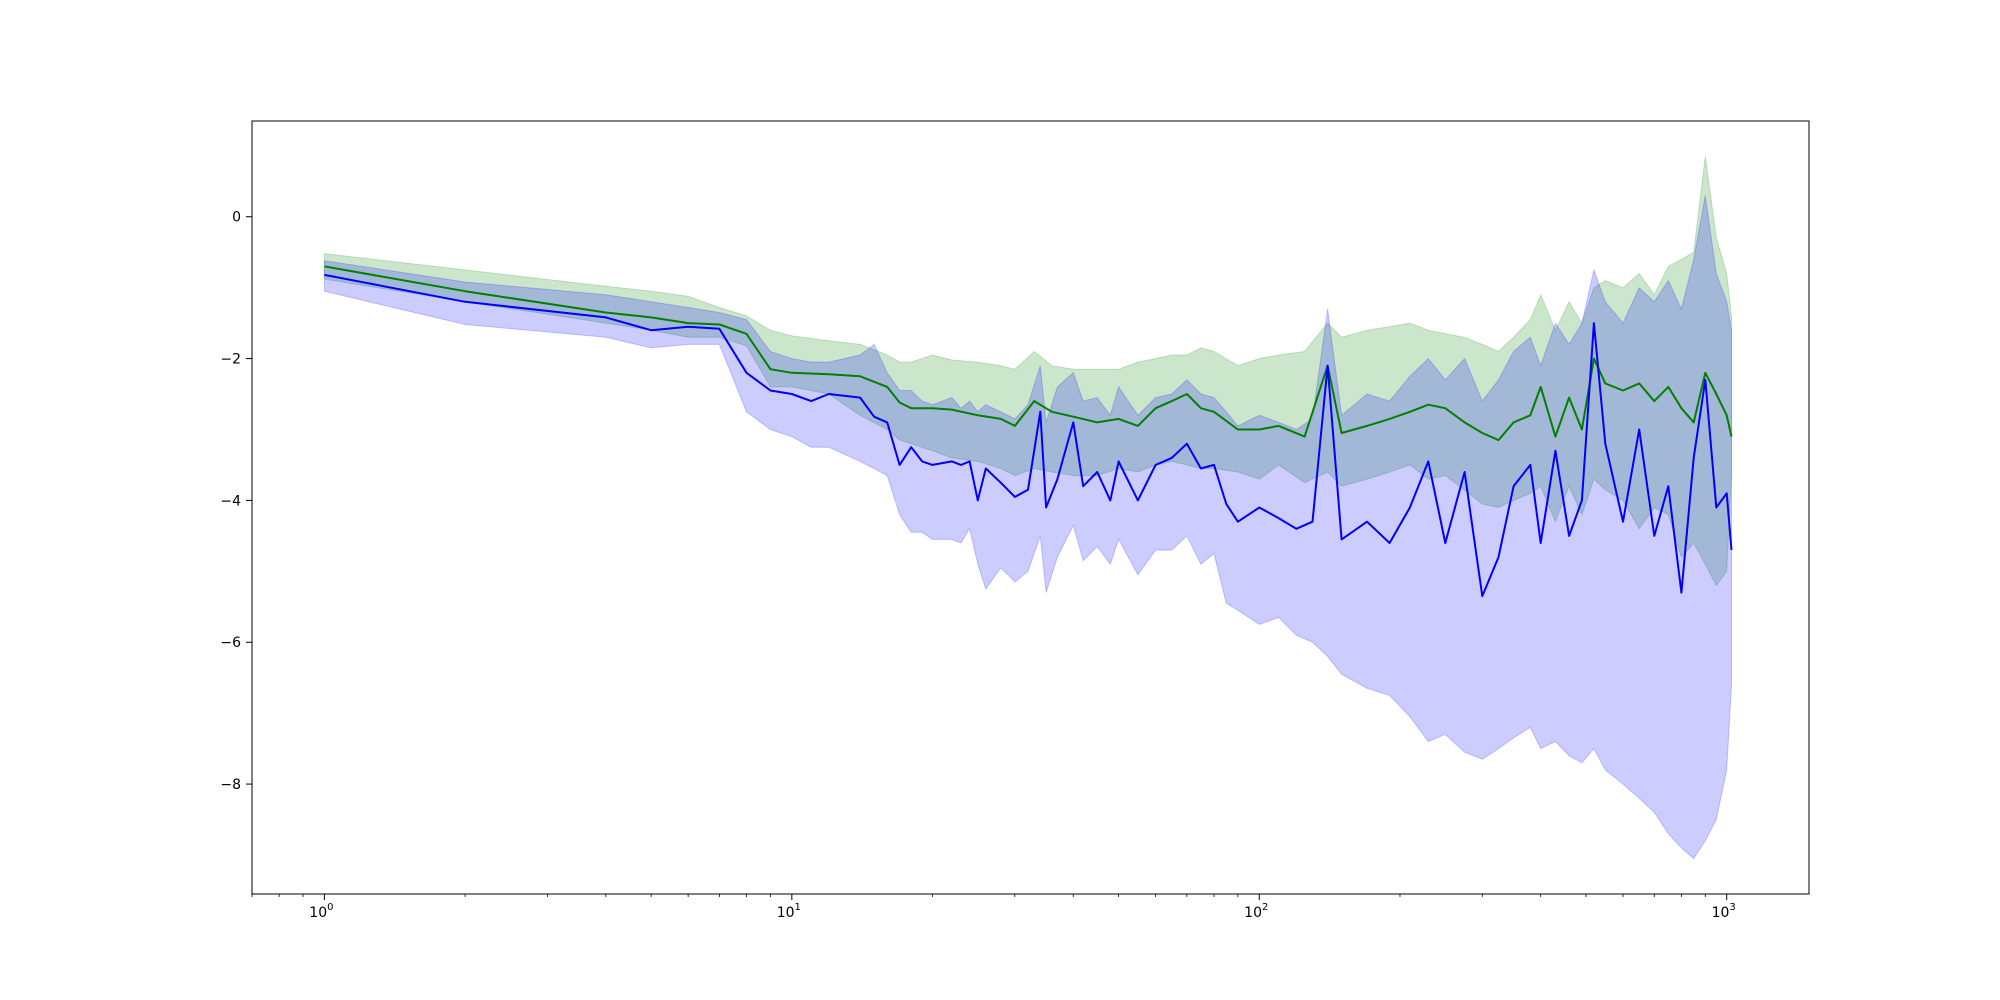 This screenshot has width=2000, height=1000. Describe the element at coordinates (230, 785) in the screenshot. I see `y-tick-label-4: −8` at that location.